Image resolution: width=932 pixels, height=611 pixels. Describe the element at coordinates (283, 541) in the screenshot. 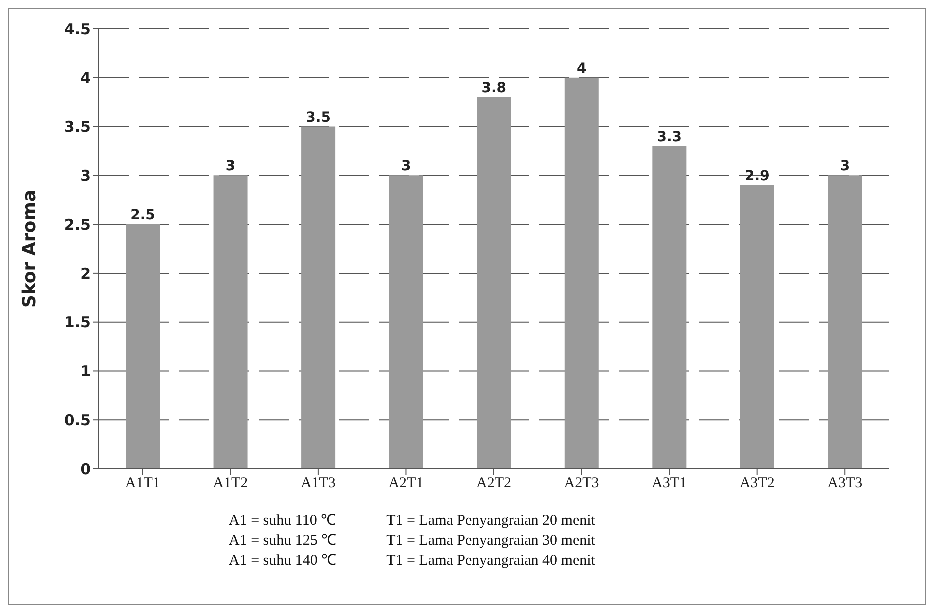

I see `text: A1 = suhu 125 ℃` at that location.